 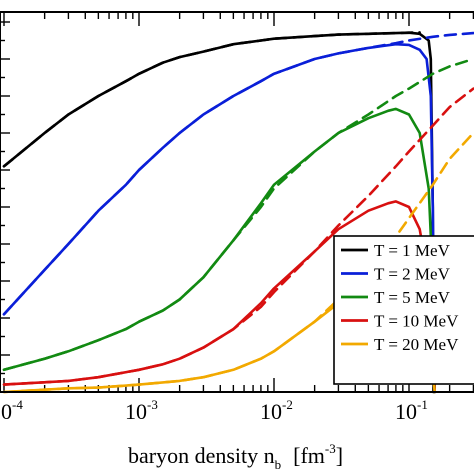 What do you see at coordinates (412, 297) in the screenshot?
I see `legend-label: T = 5 MeV` at bounding box center [412, 297].